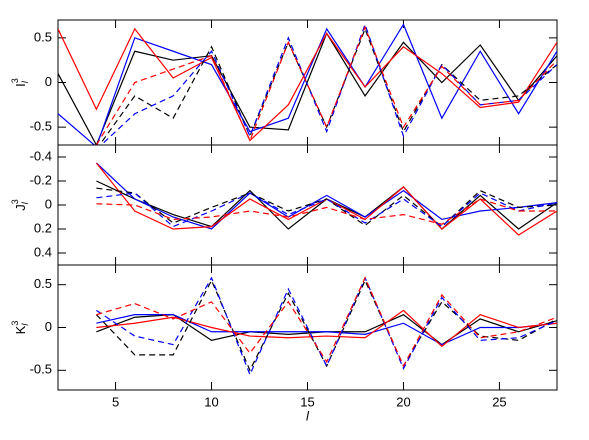 Image resolution: width=589 pixels, height=440 pixels. Describe the element at coordinates (307, 401) in the screenshot. I see `x-tick-label: 15` at that location.